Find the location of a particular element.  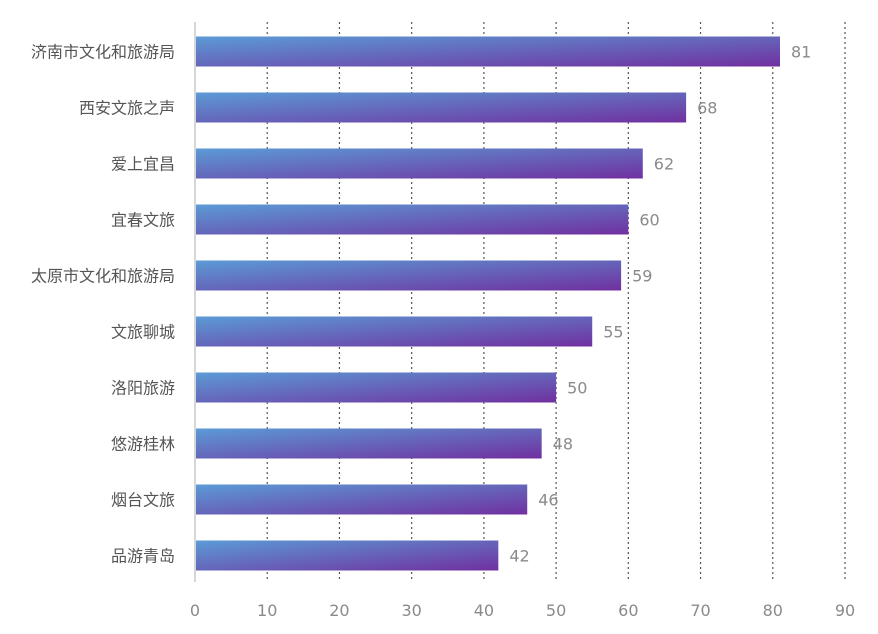

data-label-4: 60 is located at coordinates (649, 220).